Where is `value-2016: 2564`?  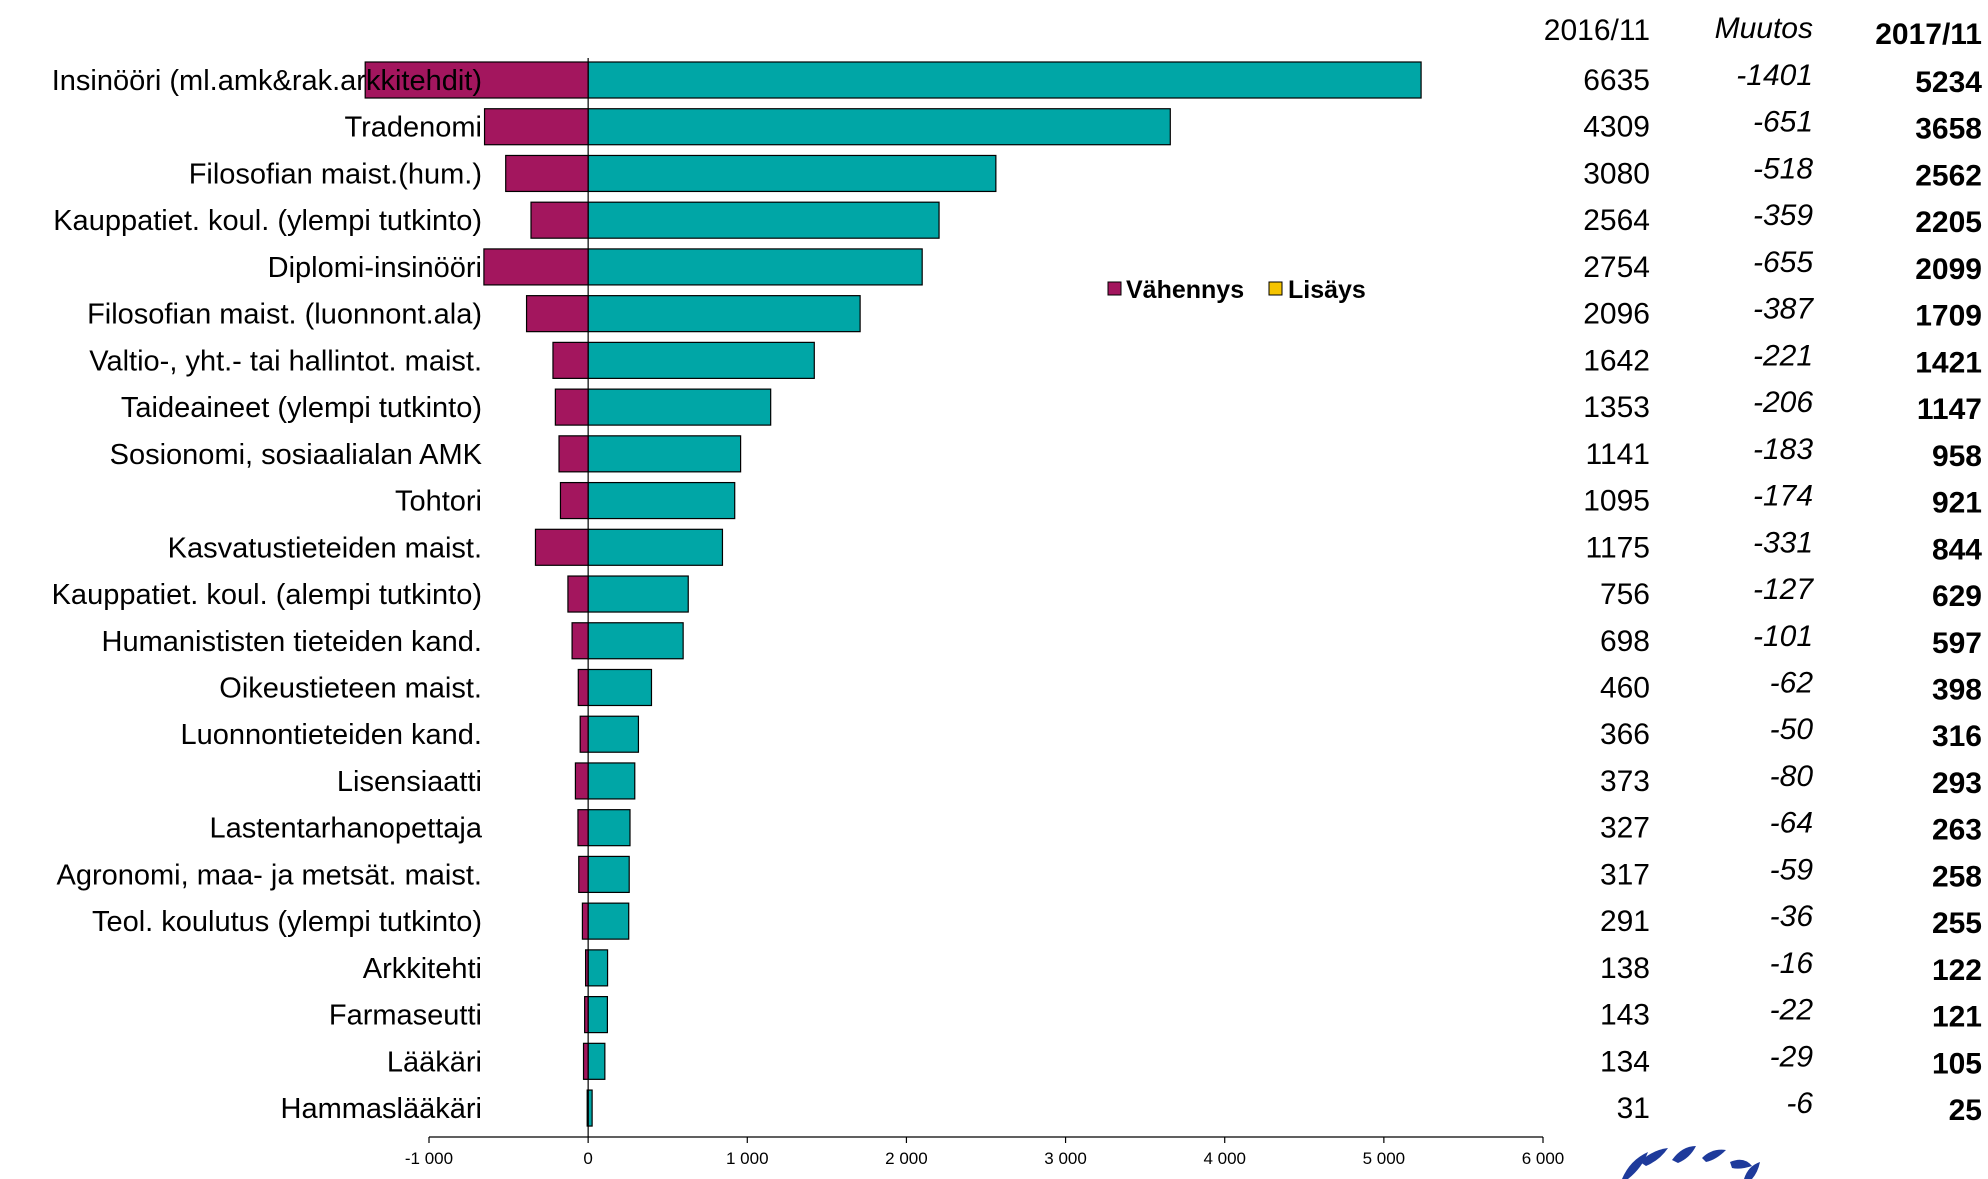
value-2016: 2564 is located at coordinates (1616, 220).